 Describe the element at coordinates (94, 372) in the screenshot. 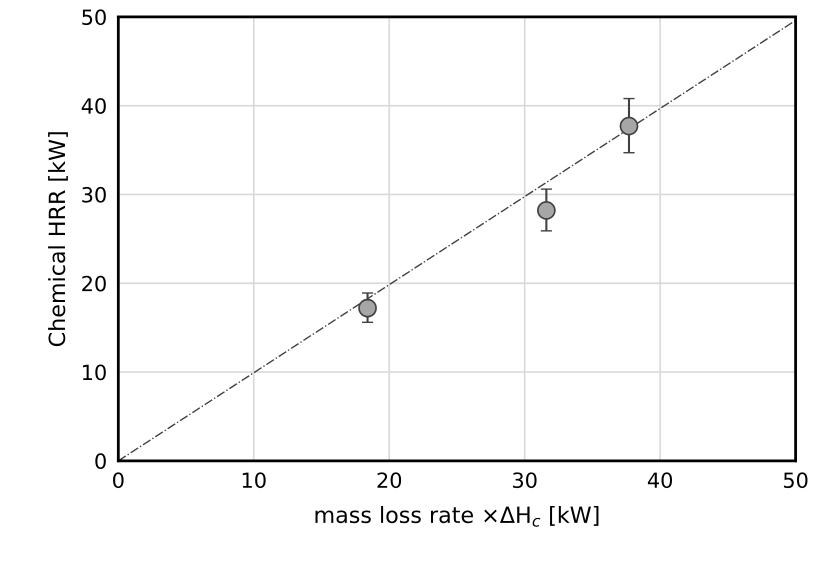

I see `y-tick-label: 10` at that location.